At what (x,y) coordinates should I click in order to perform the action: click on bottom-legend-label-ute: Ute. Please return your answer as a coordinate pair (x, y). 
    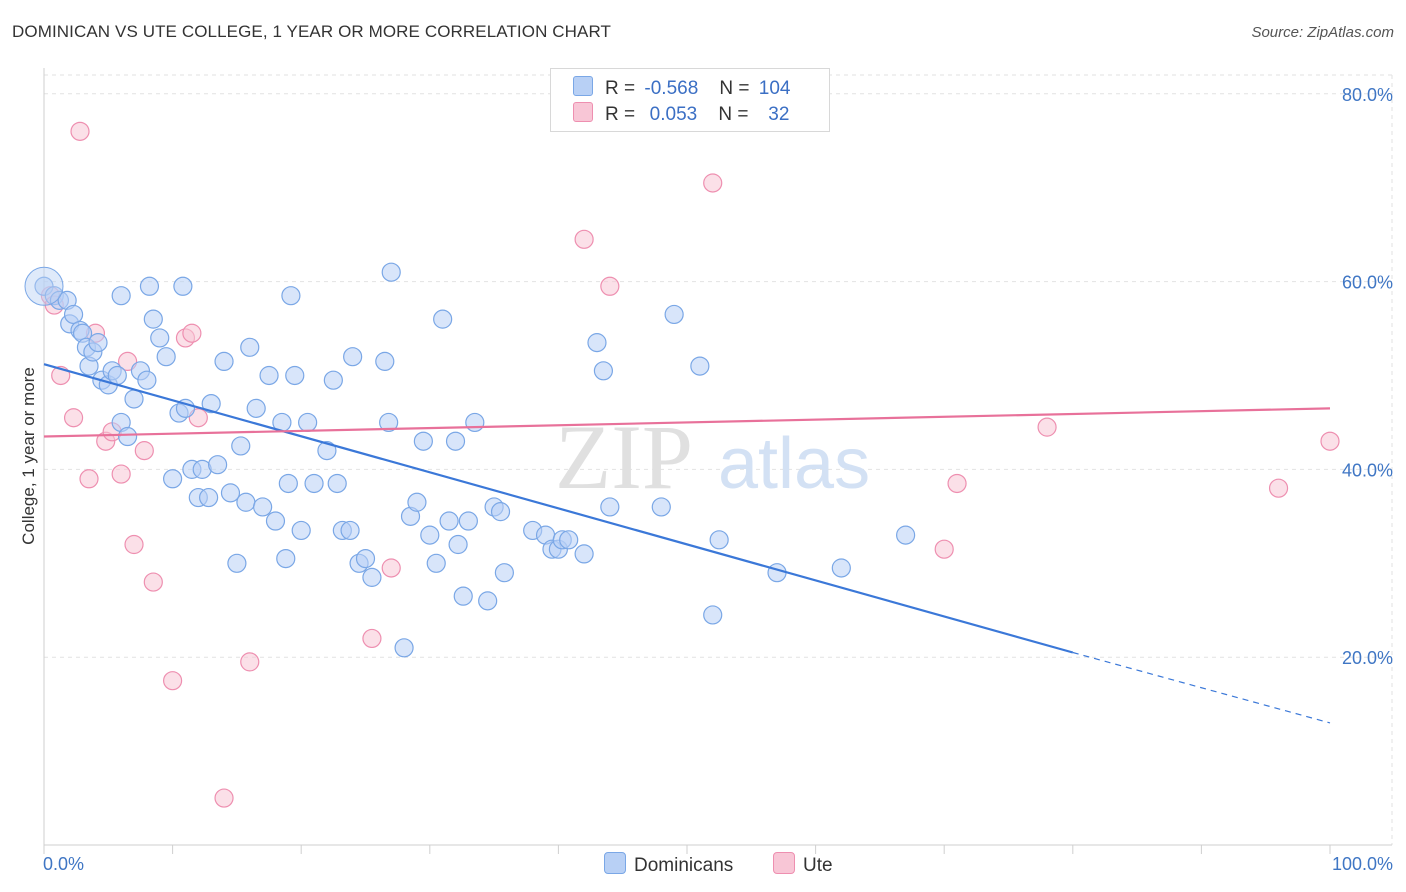
    Looking at the image, I should click on (818, 865).